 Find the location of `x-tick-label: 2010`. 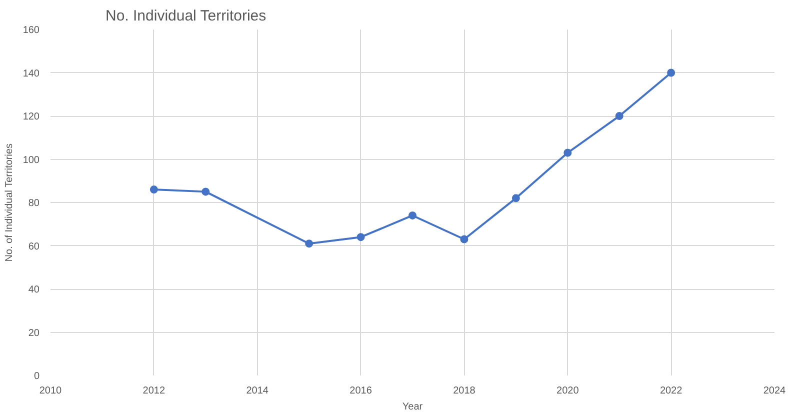

x-tick-label: 2010 is located at coordinates (50, 391).